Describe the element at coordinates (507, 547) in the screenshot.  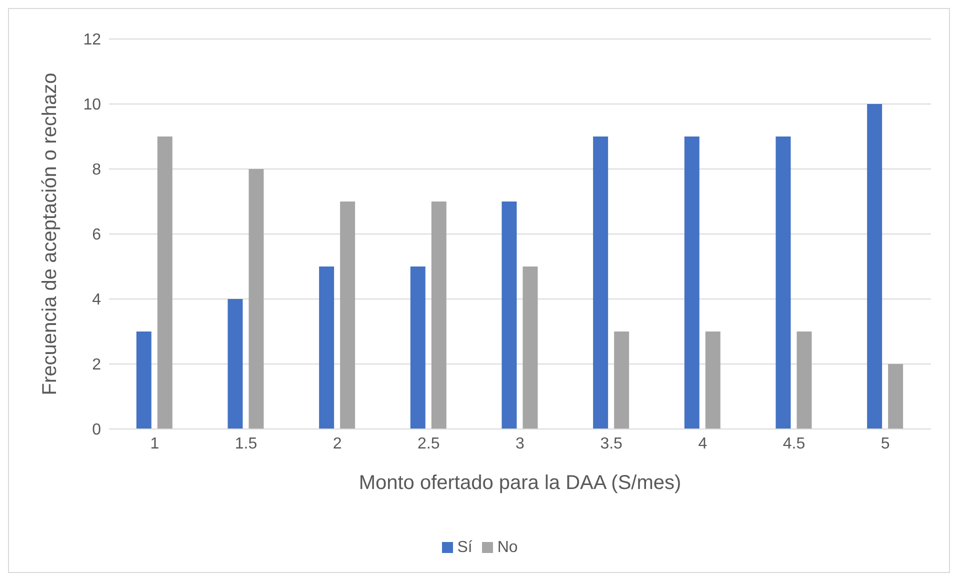
I see `legend-label: No` at that location.